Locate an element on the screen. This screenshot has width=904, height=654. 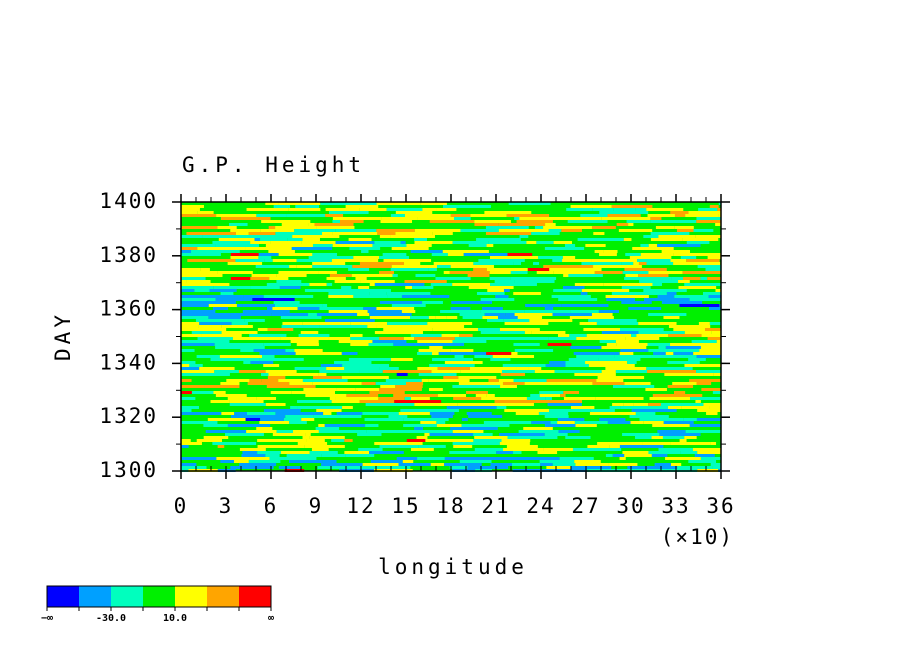
colorbar-label: ∞ is located at coordinates (271, 618).